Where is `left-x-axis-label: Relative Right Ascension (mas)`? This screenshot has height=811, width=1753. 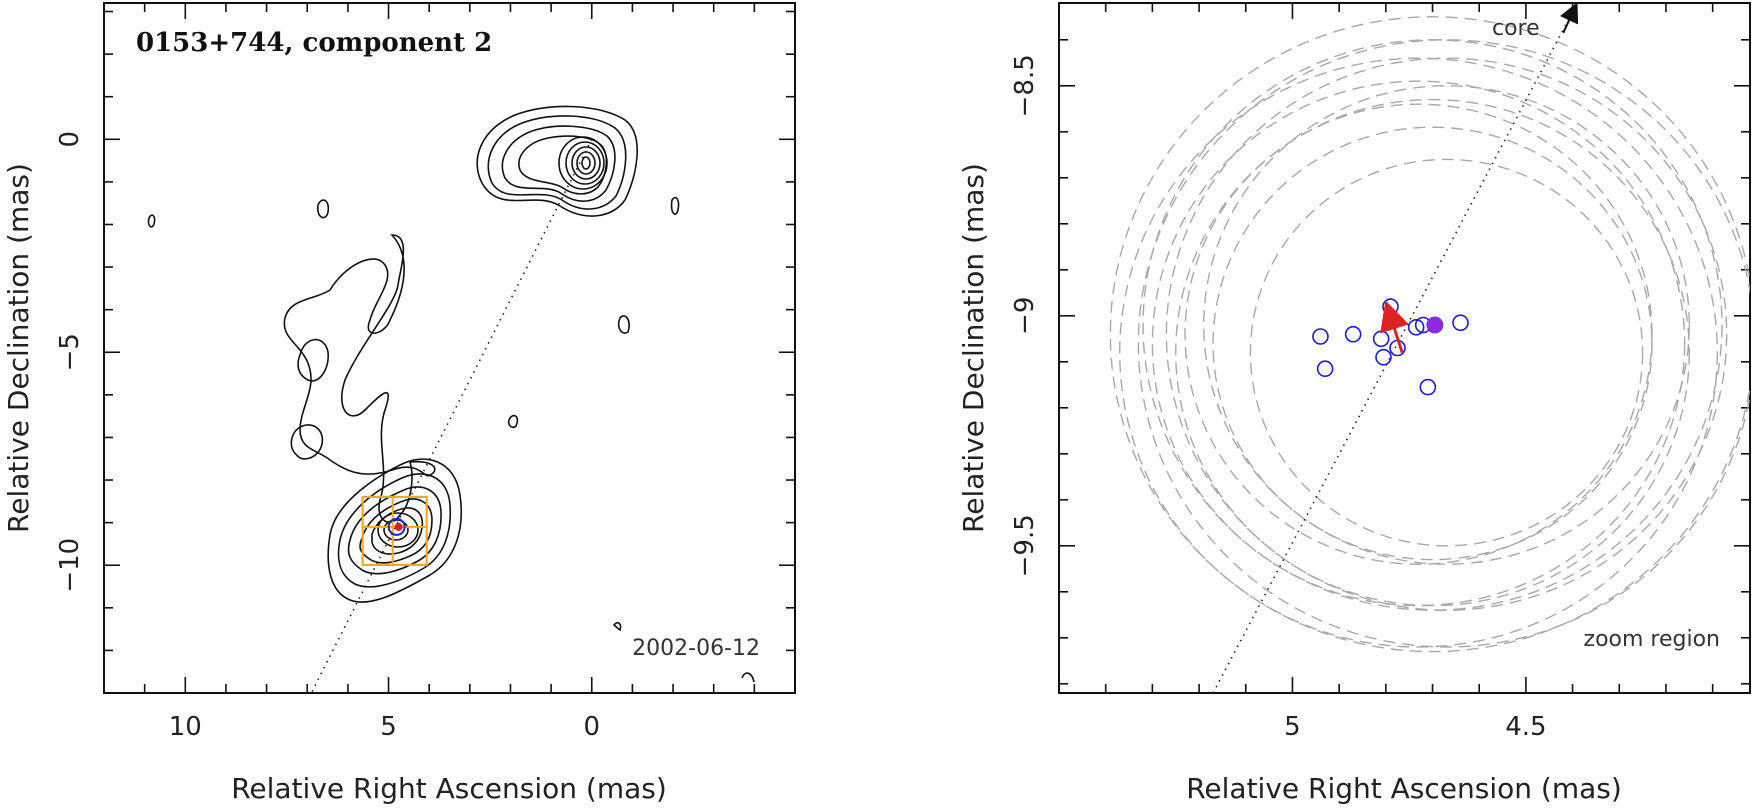 left-x-axis-label: Relative Right Ascension (mas) is located at coordinates (449, 788).